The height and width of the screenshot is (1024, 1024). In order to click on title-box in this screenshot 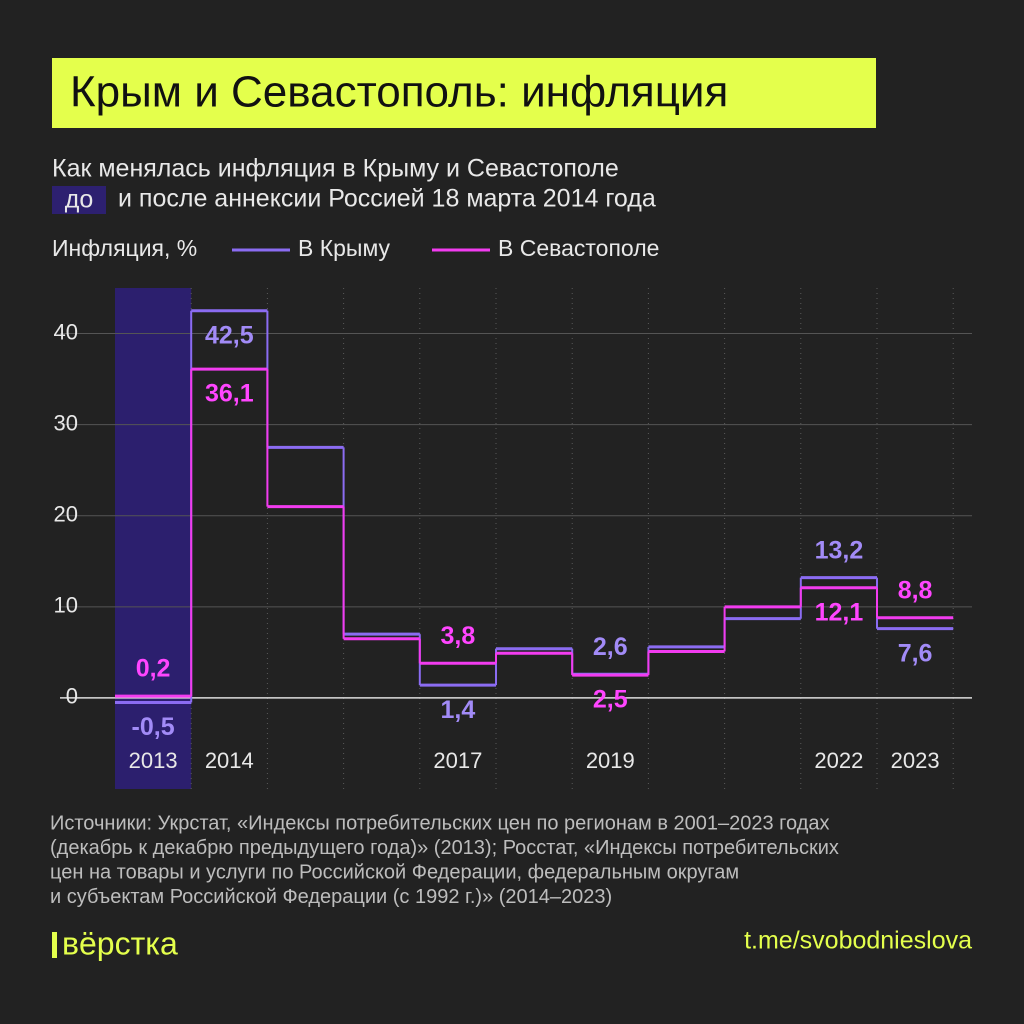, I will do `click(464, 93)`.